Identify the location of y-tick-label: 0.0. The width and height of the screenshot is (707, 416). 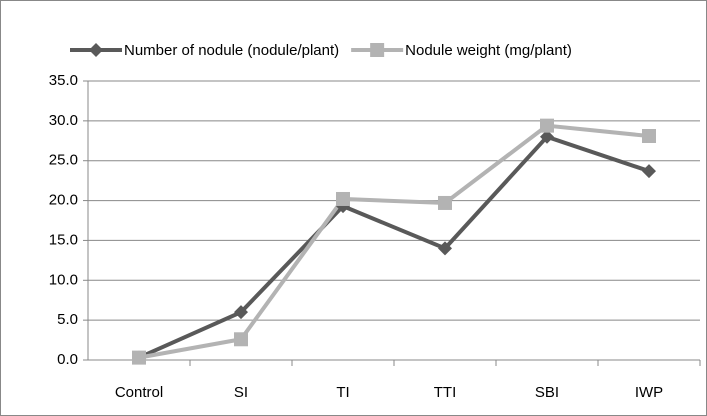
(67, 359).